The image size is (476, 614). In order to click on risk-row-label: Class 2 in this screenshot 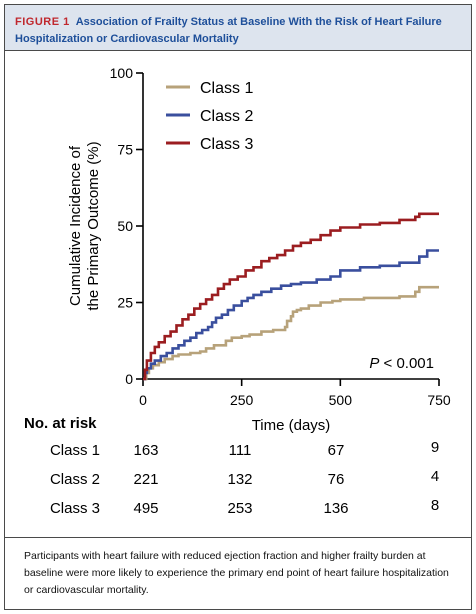, I will do `click(75, 479)`.